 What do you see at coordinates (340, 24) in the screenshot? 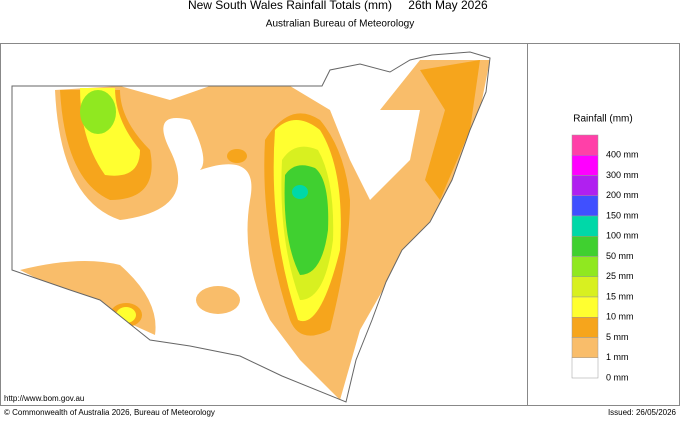
I see `map-subtitle: Australian Bureau of Meteorology` at bounding box center [340, 24].